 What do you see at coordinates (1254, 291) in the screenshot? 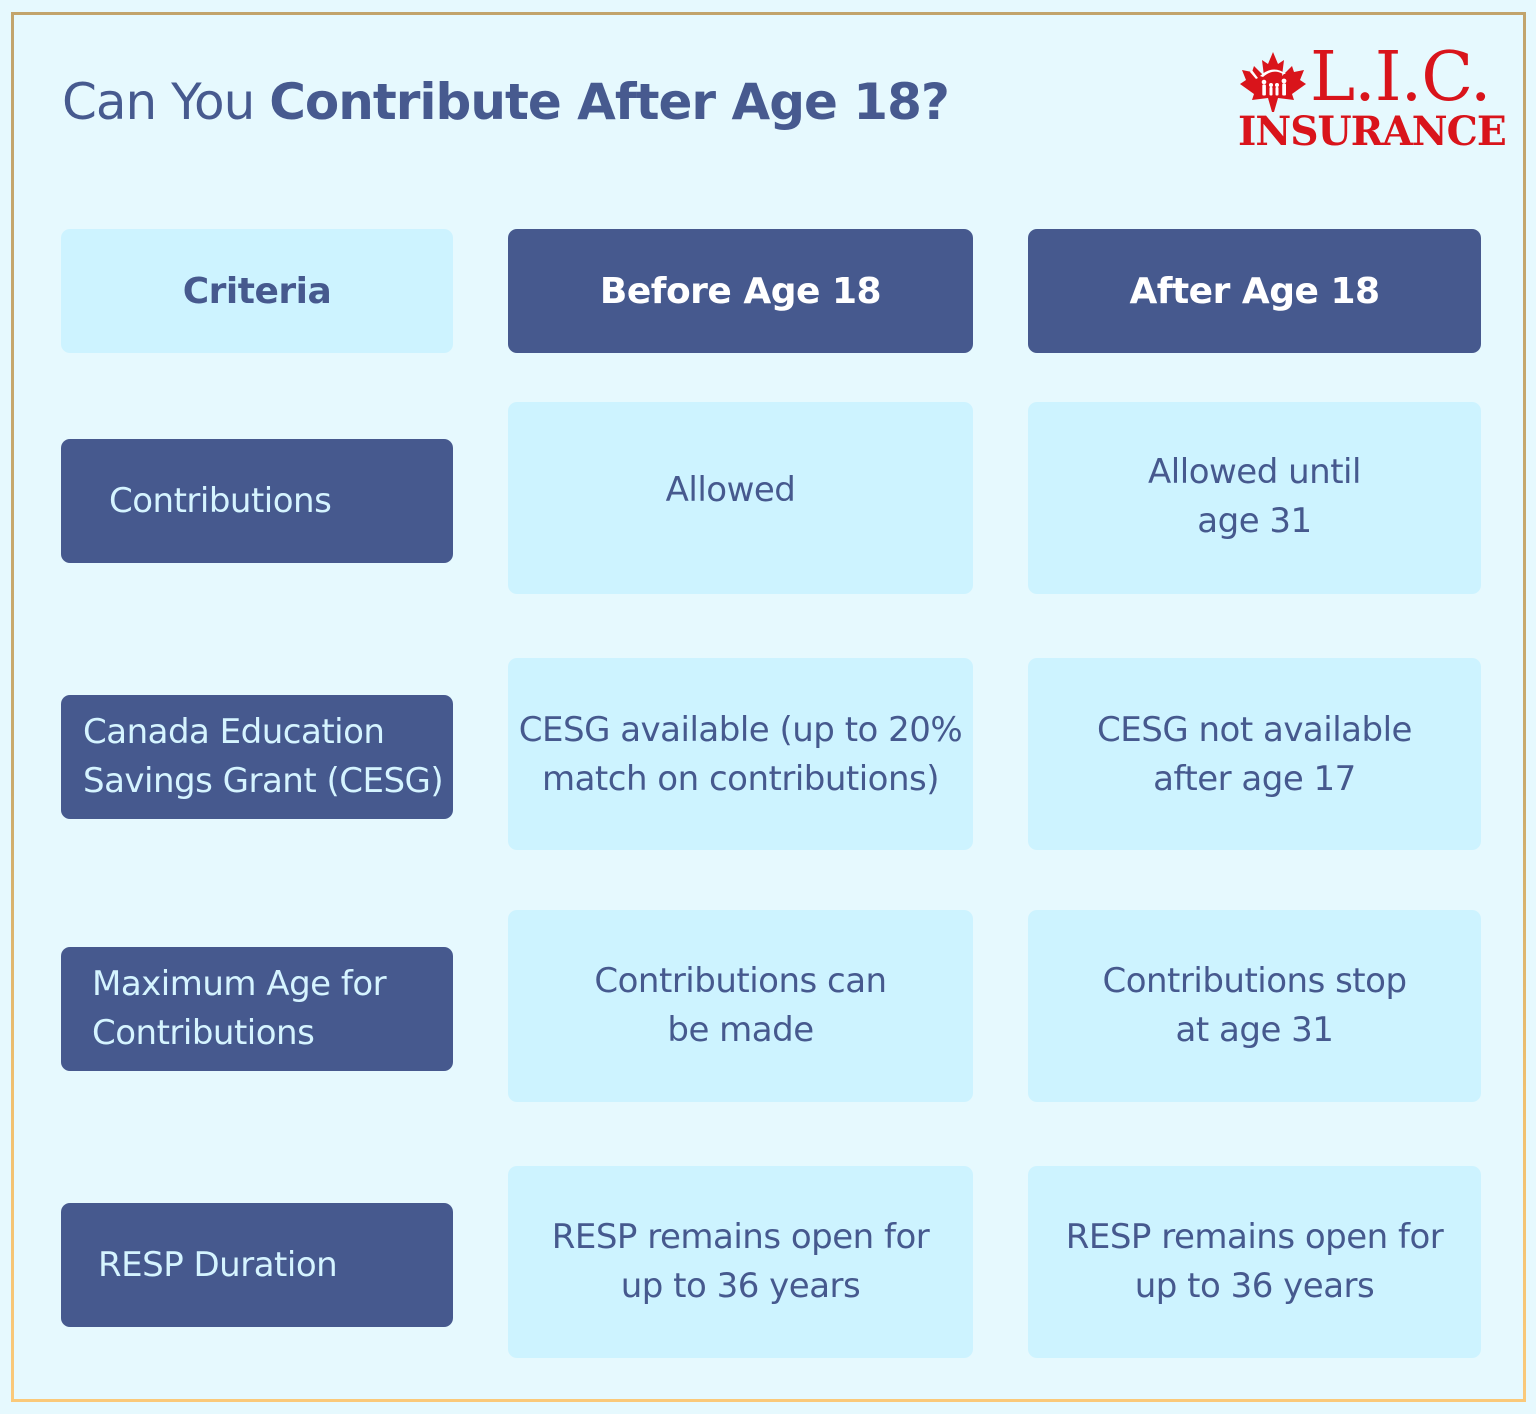
I see `header-after-age-18: After Age 18` at bounding box center [1254, 291].